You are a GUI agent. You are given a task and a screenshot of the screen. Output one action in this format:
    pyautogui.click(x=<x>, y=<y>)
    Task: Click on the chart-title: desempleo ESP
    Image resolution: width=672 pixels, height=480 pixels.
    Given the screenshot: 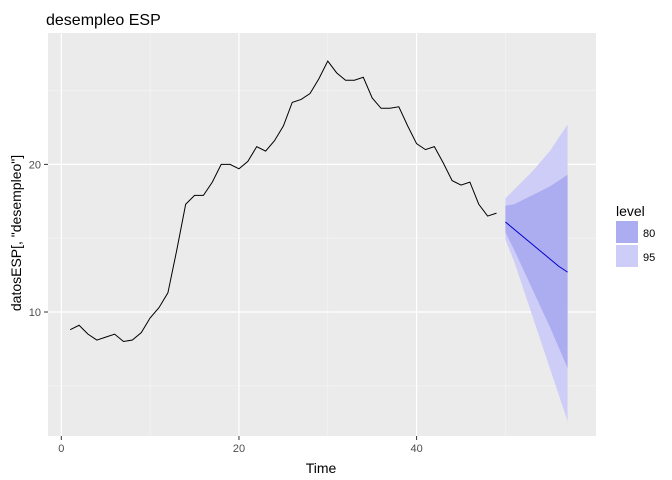 What is the action you would take?
    pyautogui.click(x=103, y=20)
    